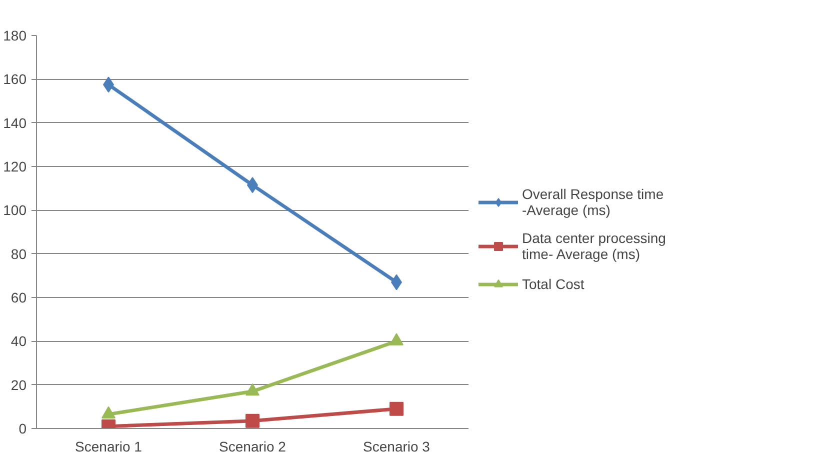 The image size is (814, 475). What do you see at coordinates (593, 202) in the screenshot?
I see `legend-label: Overall Response time -Average (ms)` at bounding box center [593, 202].